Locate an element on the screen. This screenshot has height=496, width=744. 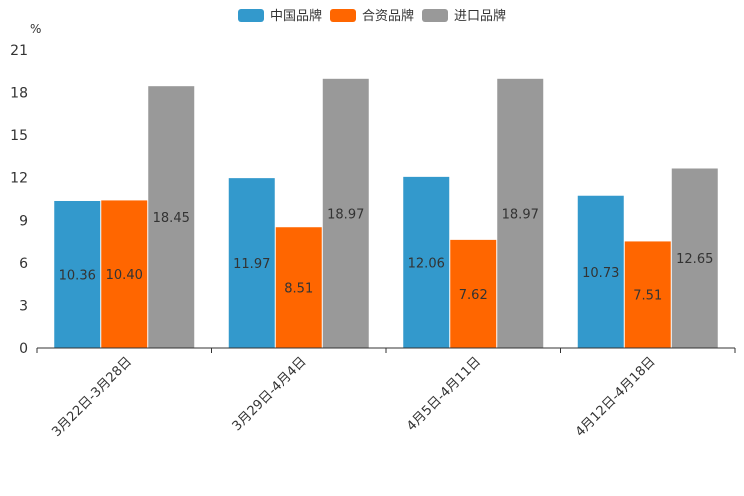
x-axis-ticks is located at coordinates (386, 350).